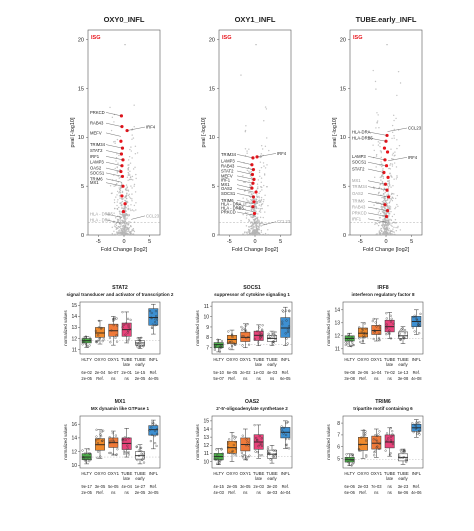  I want to click on group-label: OXY1, so click(377, 473).